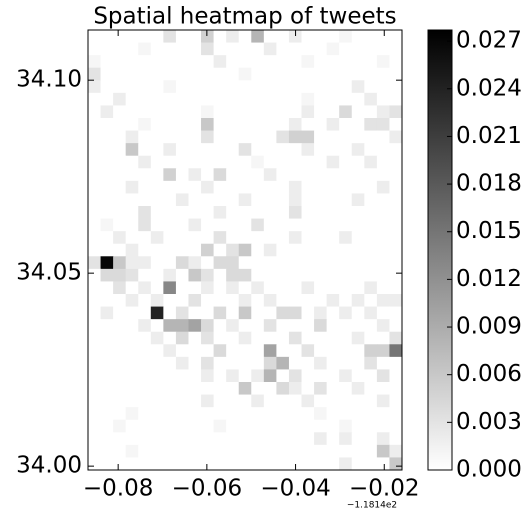 The image size is (528, 515). What do you see at coordinates (49, 466) in the screenshot?
I see `y-tick-label: 34.00` at bounding box center [49, 466].